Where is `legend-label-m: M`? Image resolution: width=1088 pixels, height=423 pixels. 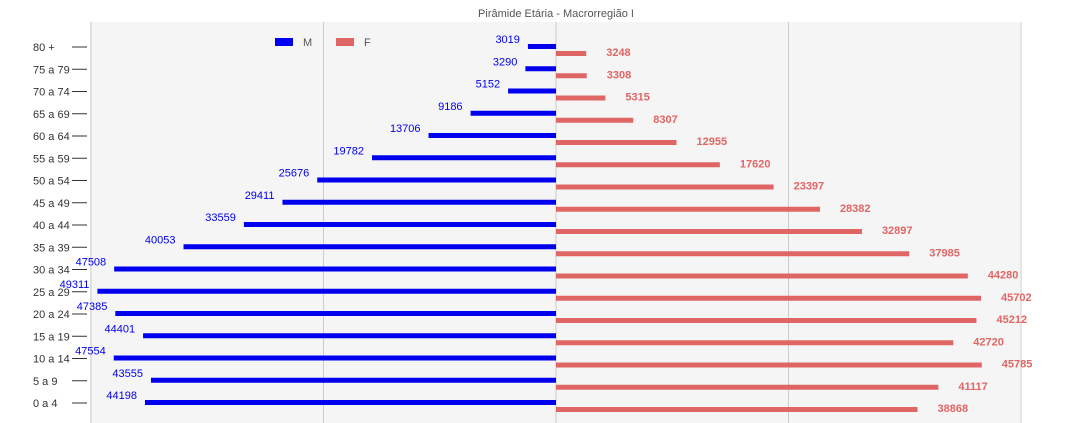 legend-label-m: M is located at coordinates (307, 43).